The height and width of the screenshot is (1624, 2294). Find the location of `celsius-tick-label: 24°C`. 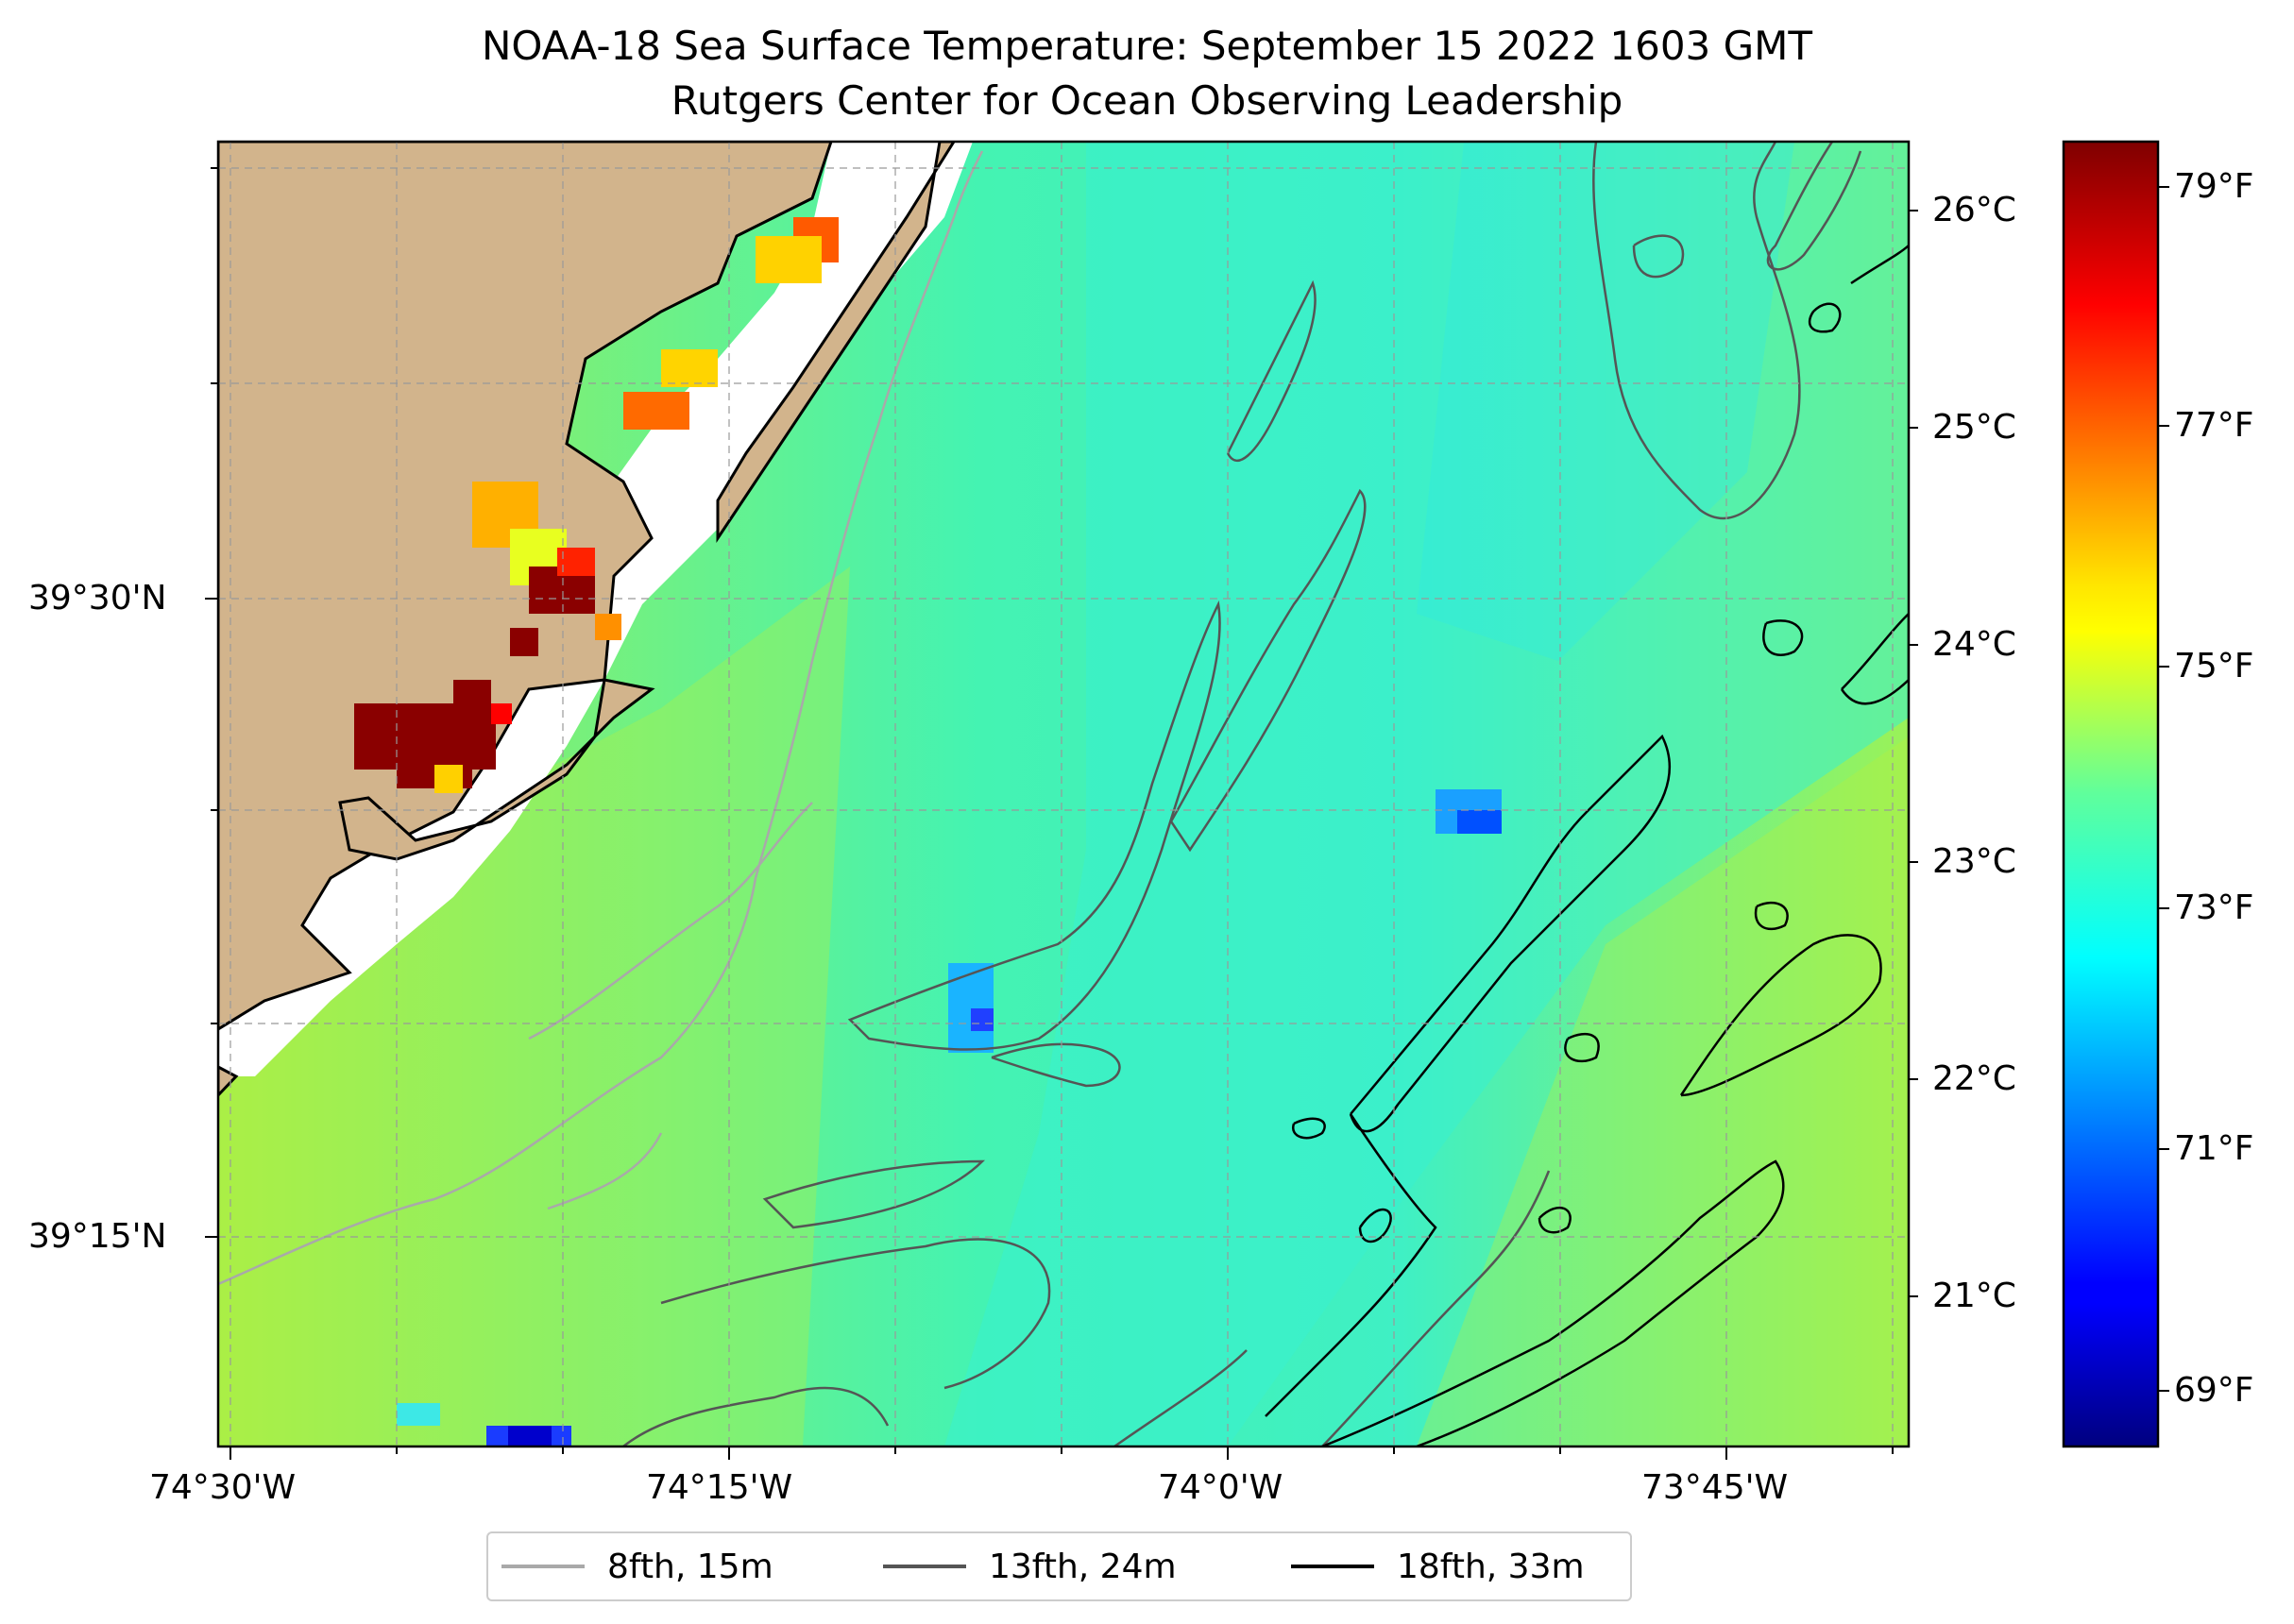

celsius-tick-label: 24°C is located at coordinates (1974, 644).